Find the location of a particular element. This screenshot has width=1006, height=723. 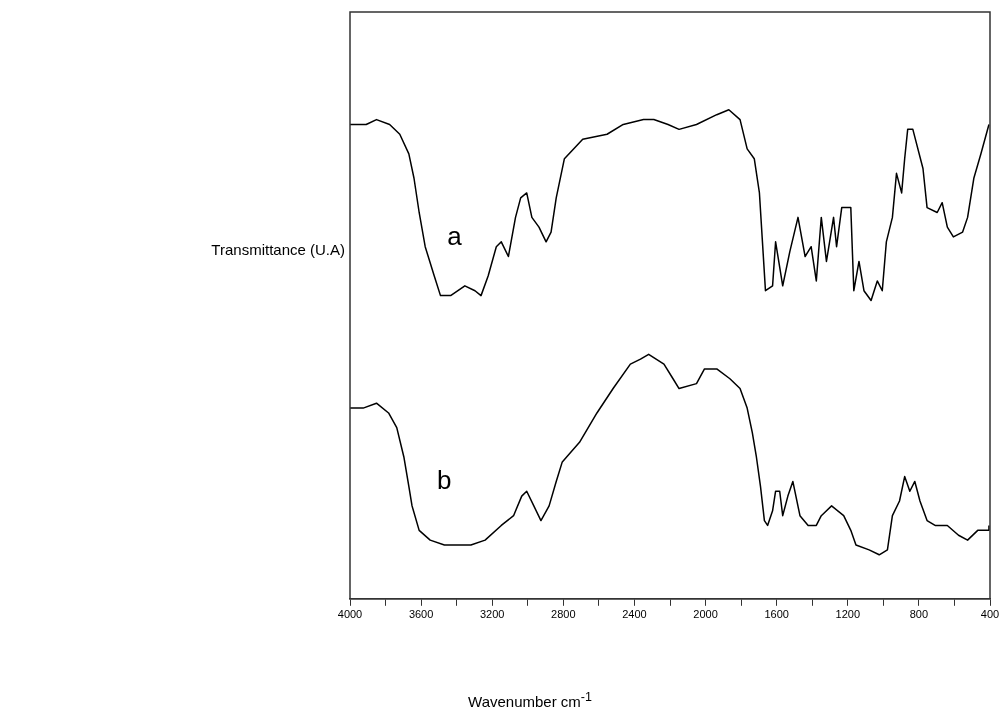

y-axis-title: Transmittance (U.A) is located at coordinates (277, 249).